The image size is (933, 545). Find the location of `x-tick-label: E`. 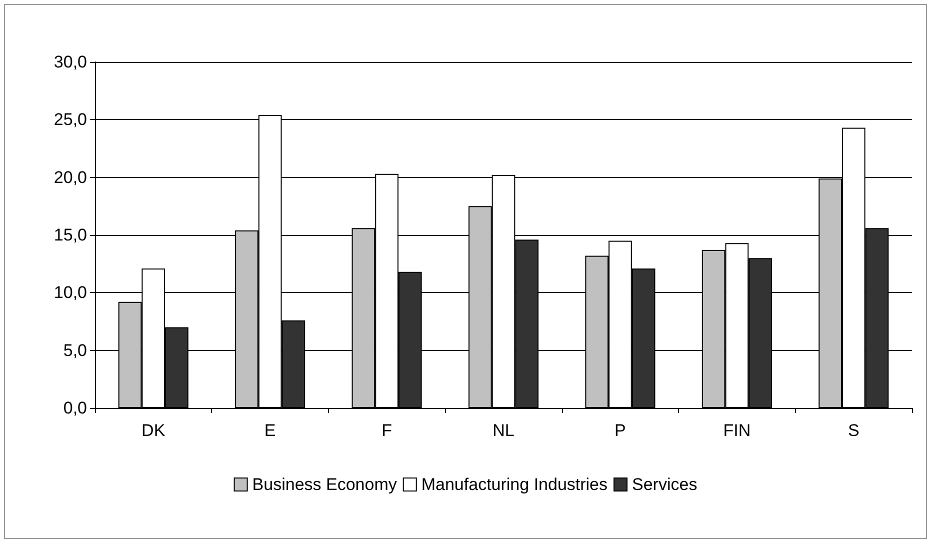

x-tick-label: E is located at coordinates (270, 430).